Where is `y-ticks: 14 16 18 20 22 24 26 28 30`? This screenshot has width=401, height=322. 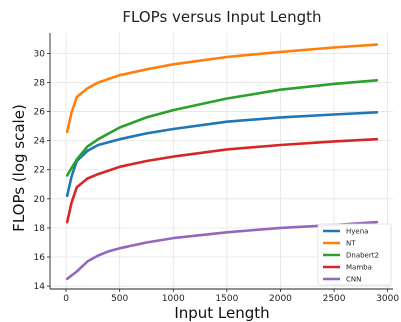 y-ticks: 14 16 18 20 22 24 26 28 30 is located at coordinates (42, 170).